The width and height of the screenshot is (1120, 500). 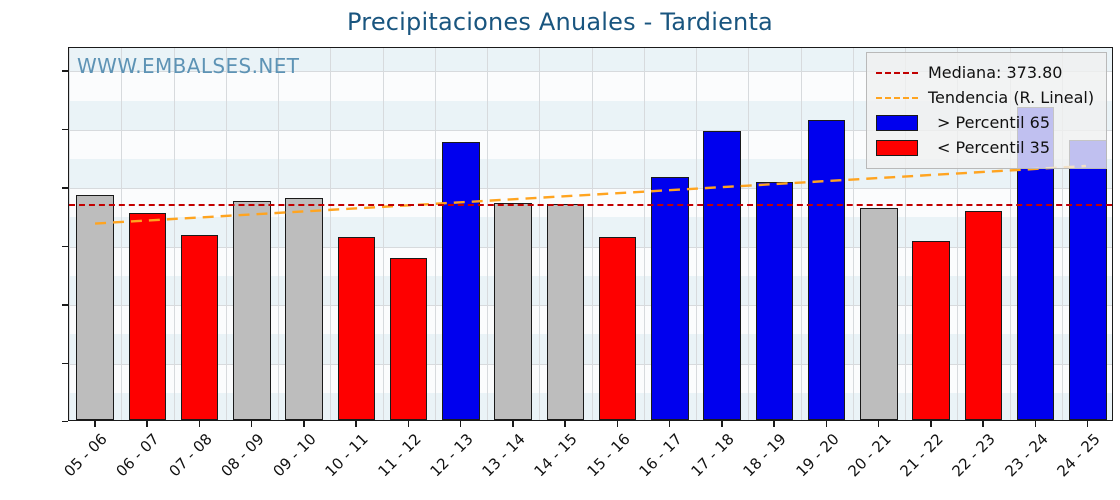 I want to click on legend-label-below-p35: < Percentil 35, so click(x=994, y=147).